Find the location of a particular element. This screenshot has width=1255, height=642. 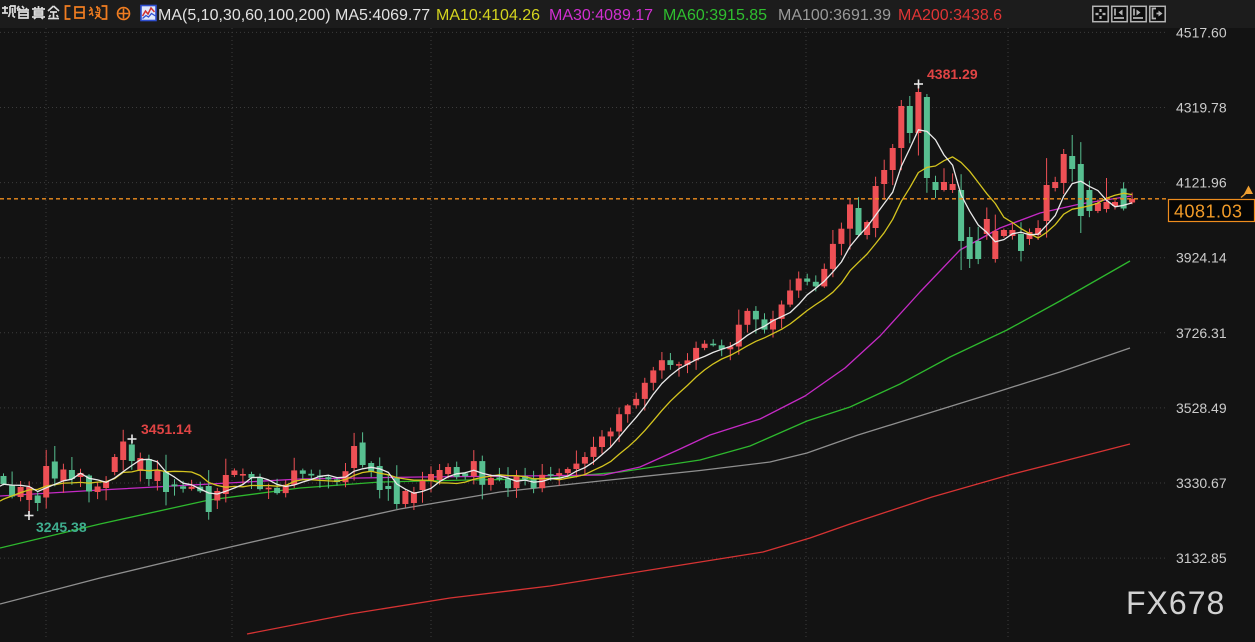

svg-text: 3245.38 is located at coordinates (61, 527).